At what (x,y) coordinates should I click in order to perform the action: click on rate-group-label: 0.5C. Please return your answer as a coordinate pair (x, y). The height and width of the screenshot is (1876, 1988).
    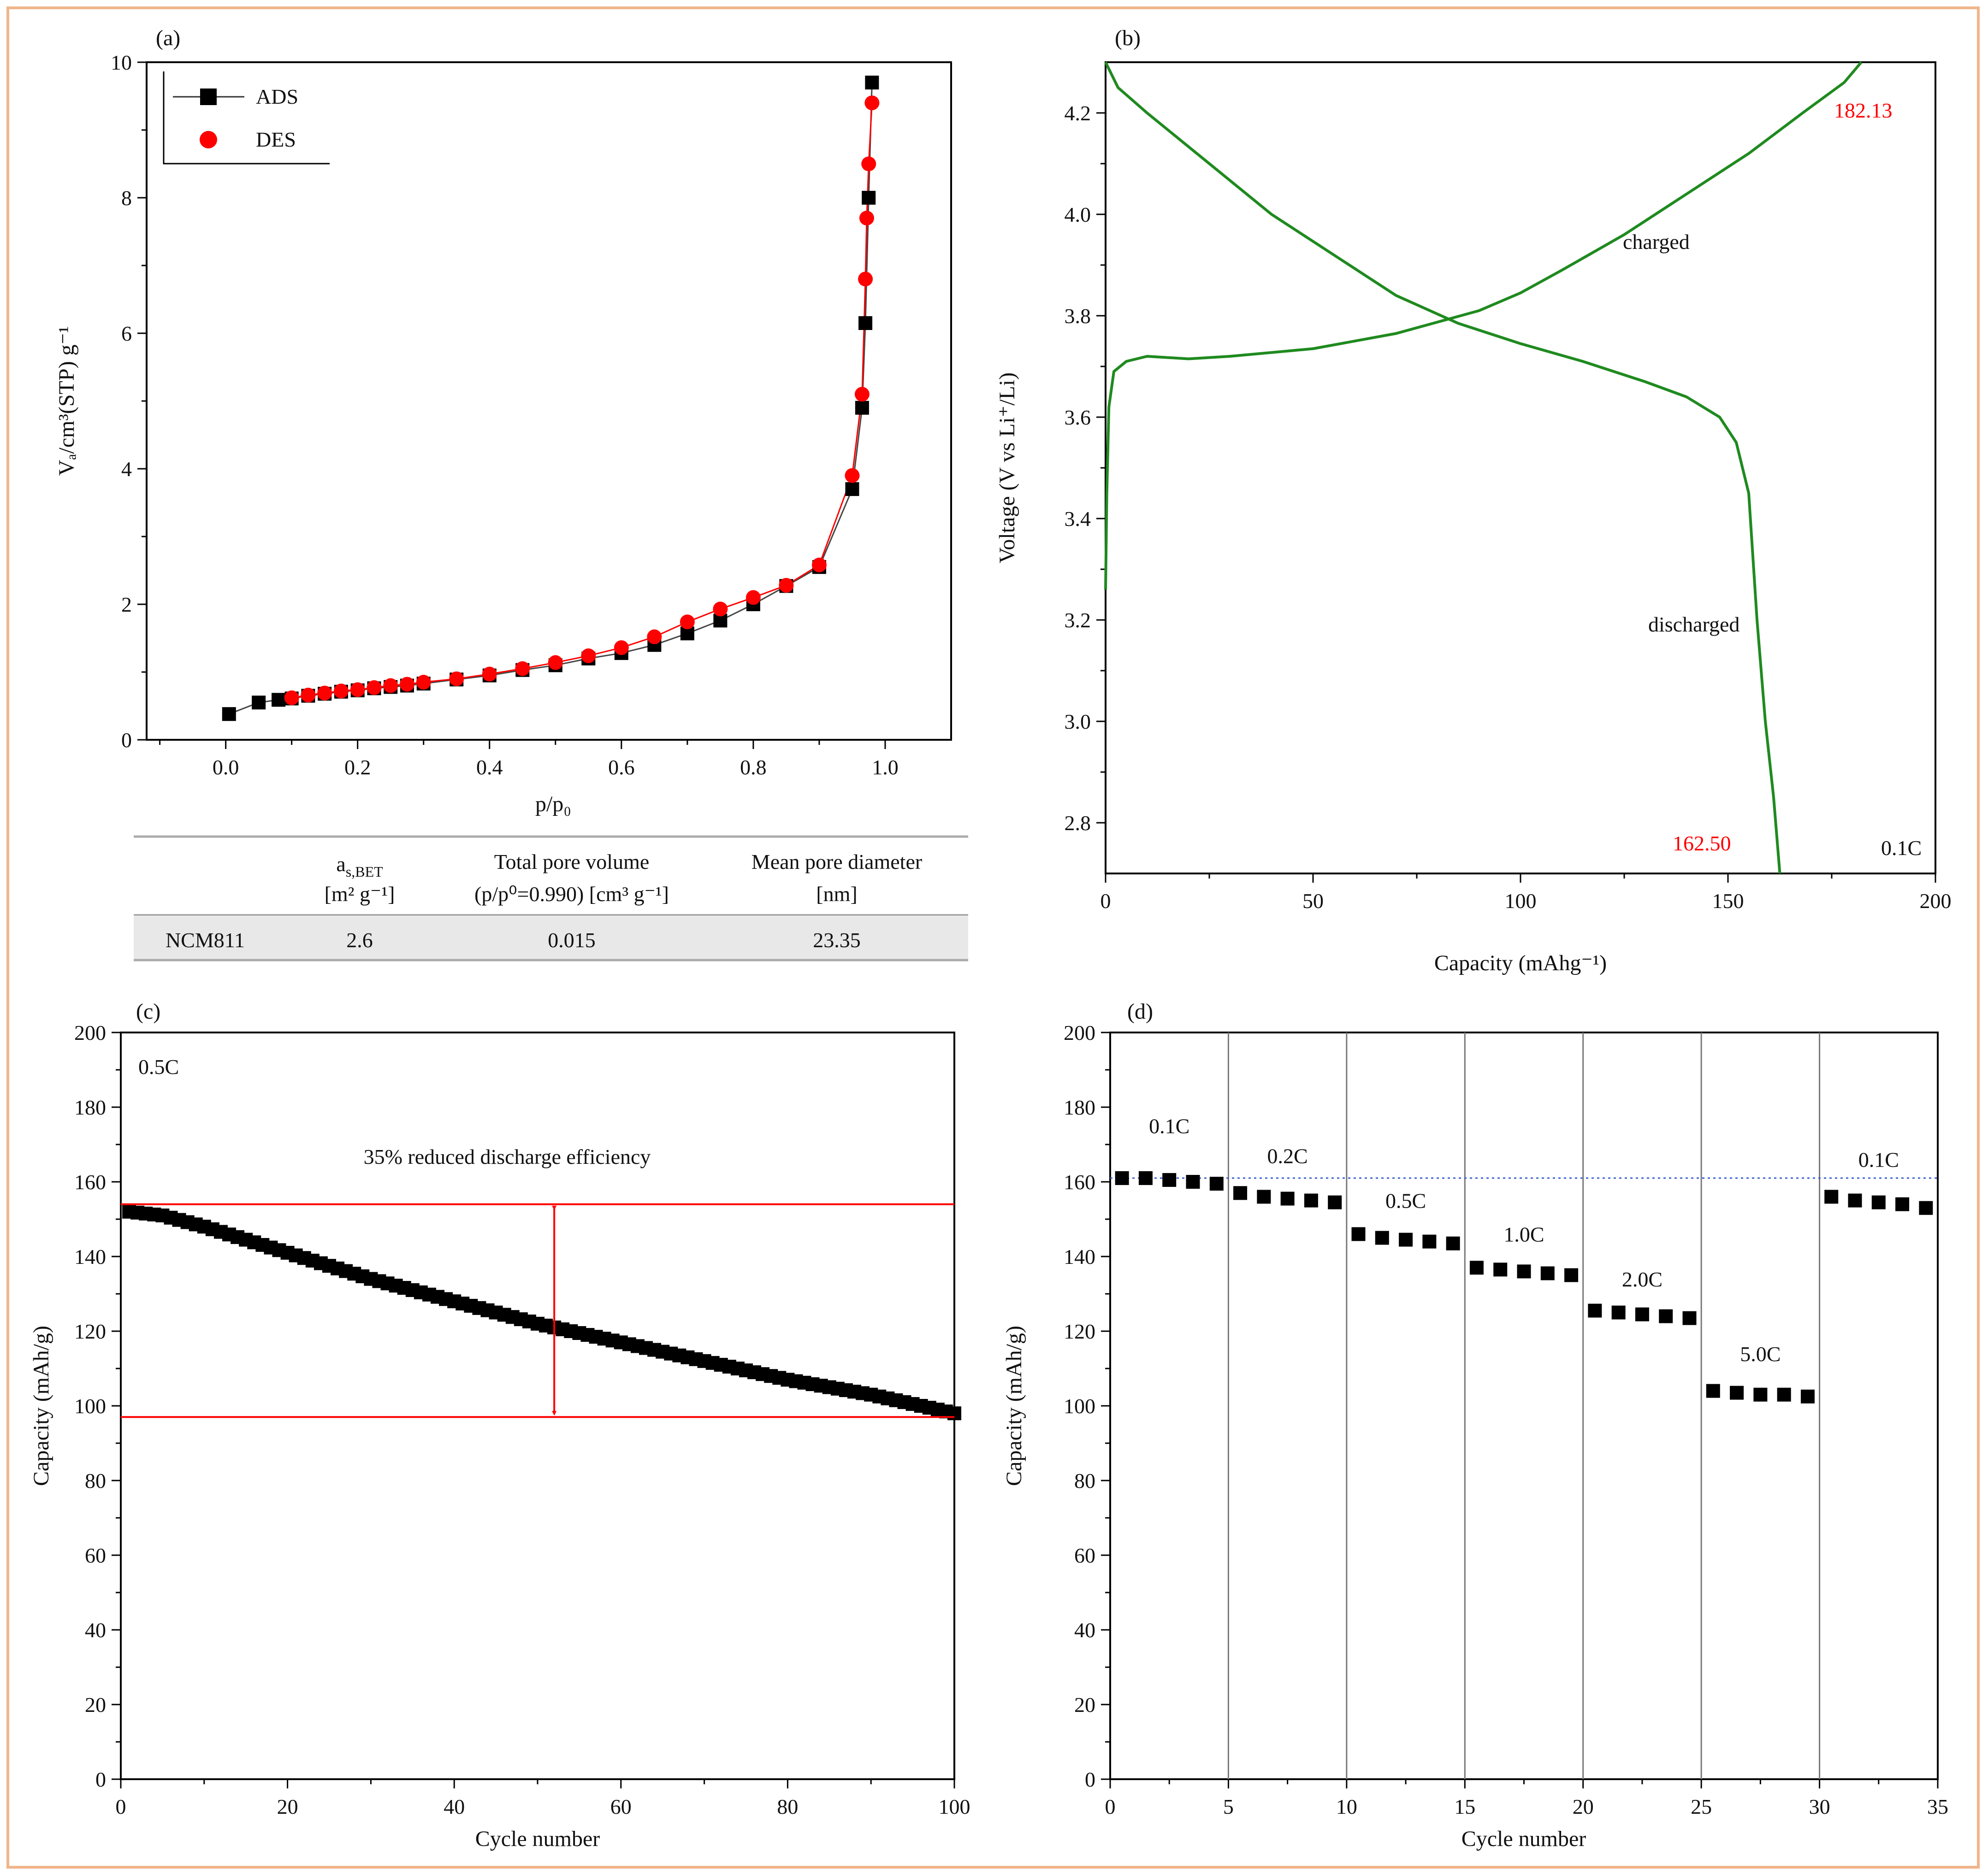
    Looking at the image, I should click on (1406, 1201).